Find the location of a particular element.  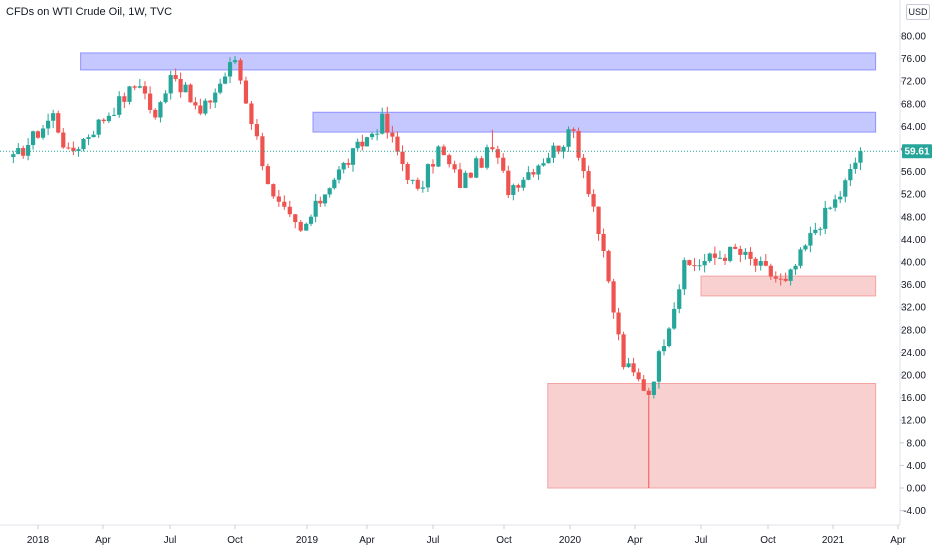

time-tick-label: 2020 is located at coordinates (570, 540).